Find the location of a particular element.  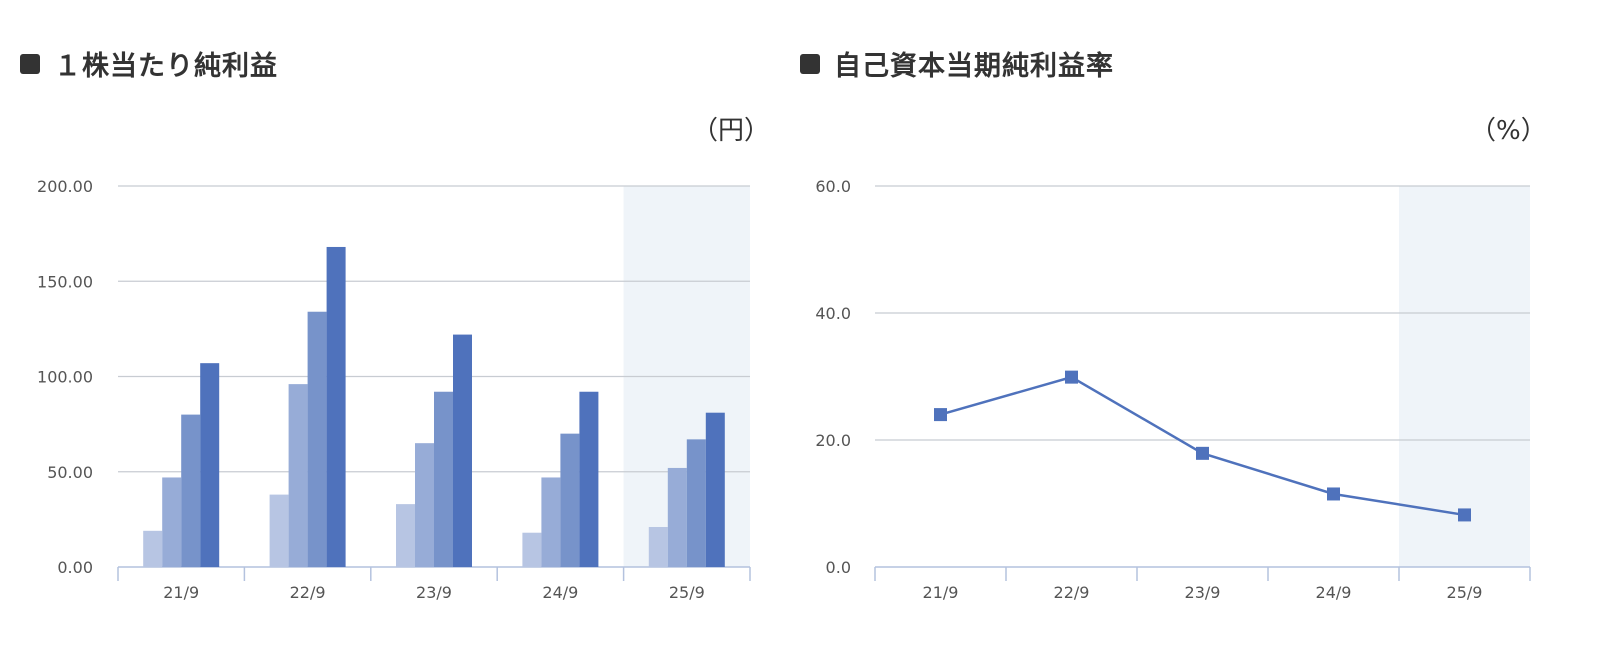

y-tick-label: 100.00 is located at coordinates (65, 377).